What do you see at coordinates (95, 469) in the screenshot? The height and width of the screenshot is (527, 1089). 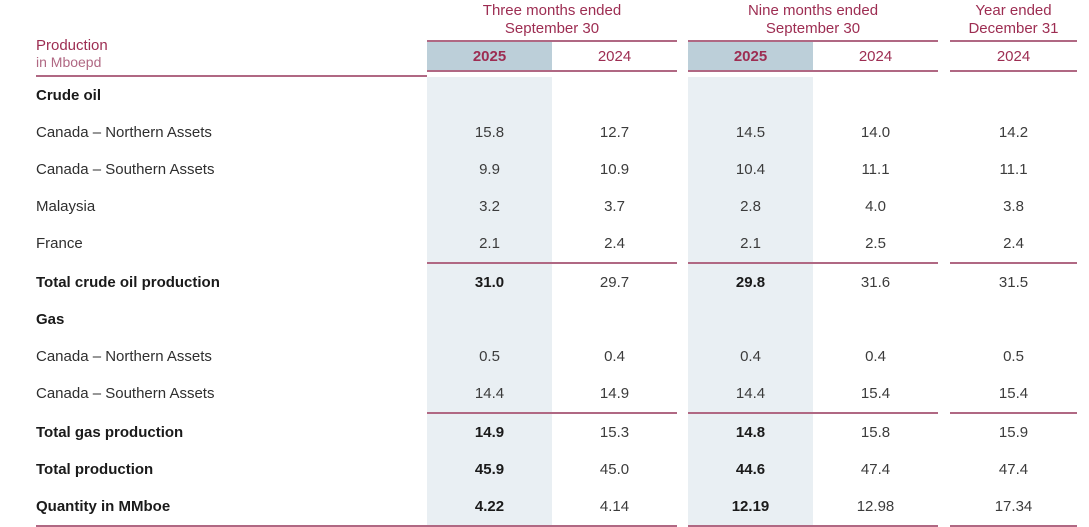 I see `row-label: Total production` at bounding box center [95, 469].